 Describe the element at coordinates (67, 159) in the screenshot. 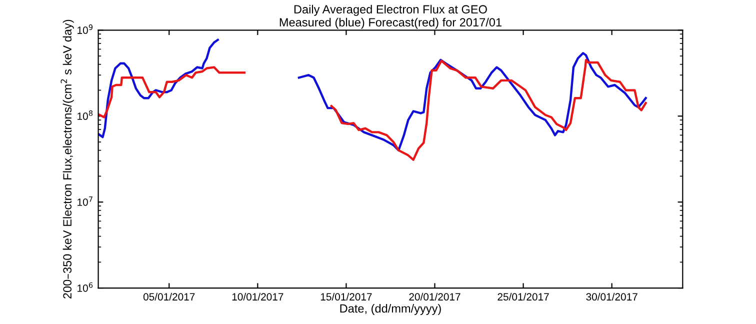

I see `y-axis-title: 200–350 keV Electron Flux,electrons/(cm$^{2}$ s keV day)` at that location.